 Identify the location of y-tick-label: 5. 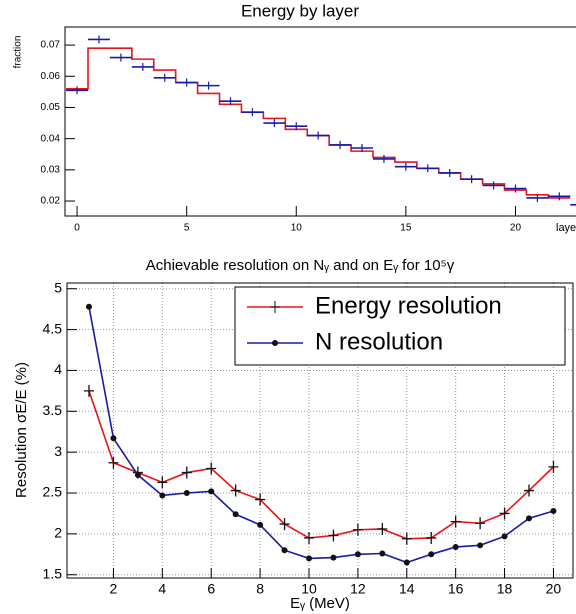
(58, 287).